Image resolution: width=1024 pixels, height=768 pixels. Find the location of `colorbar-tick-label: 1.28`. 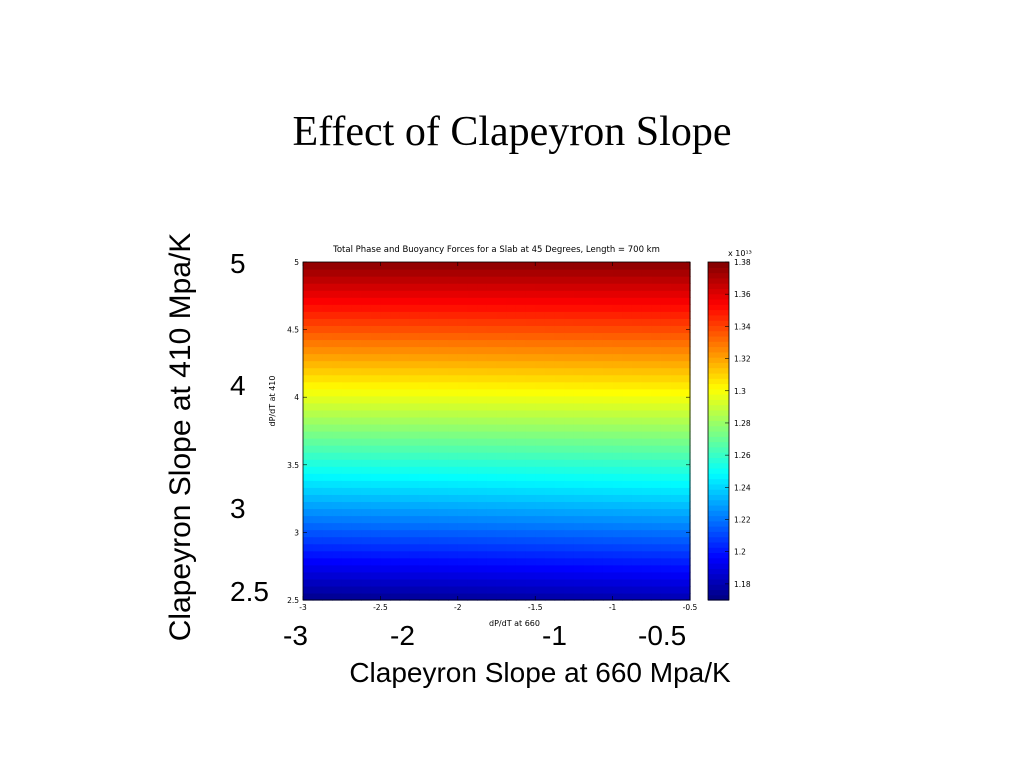

colorbar-tick-label: 1.28 is located at coordinates (742, 423).